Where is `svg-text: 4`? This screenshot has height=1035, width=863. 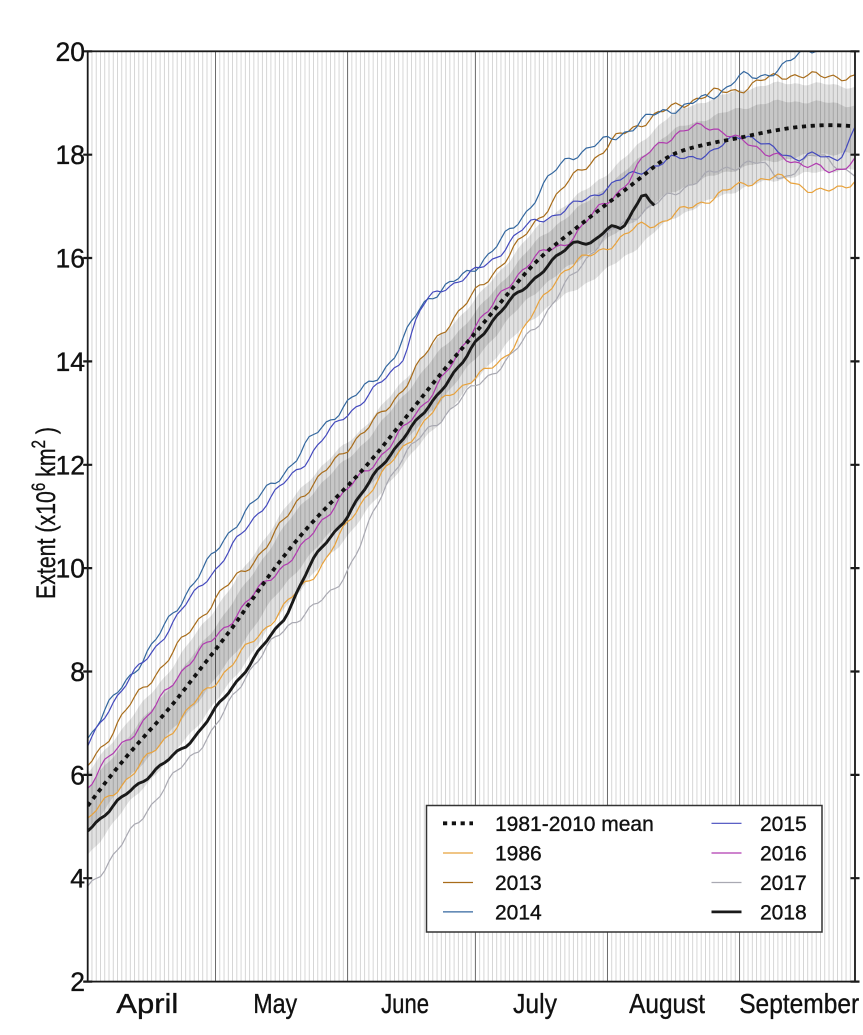
svg-text: 4 is located at coordinates (77, 879).